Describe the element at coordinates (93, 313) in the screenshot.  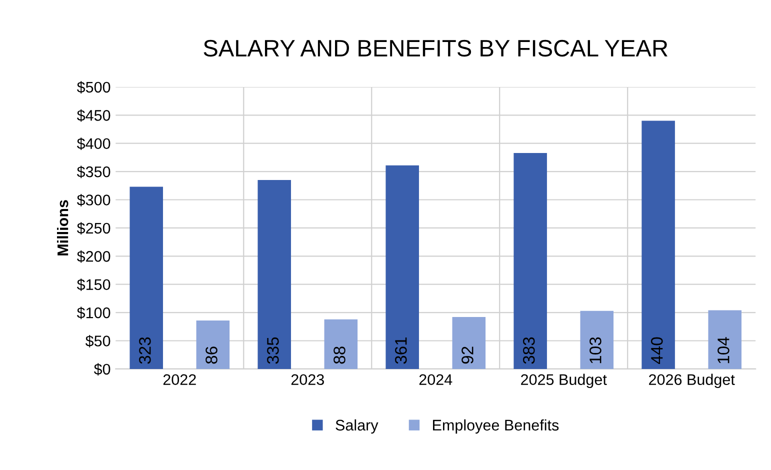
I see `y-tick-label: $100` at that location.